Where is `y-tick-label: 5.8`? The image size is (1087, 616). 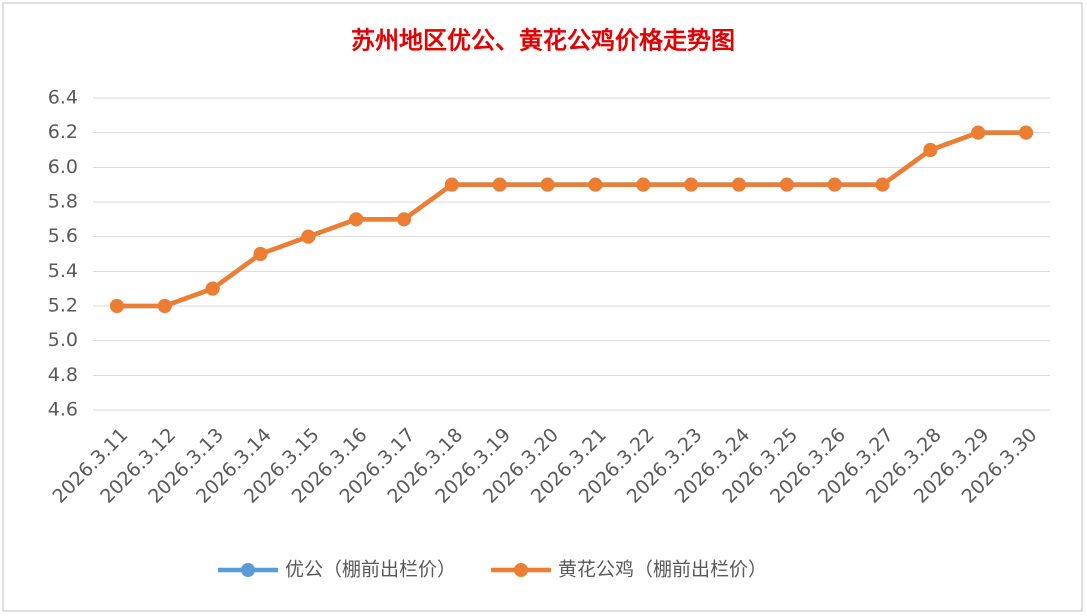
y-tick-label: 5.8 is located at coordinates (63, 202).